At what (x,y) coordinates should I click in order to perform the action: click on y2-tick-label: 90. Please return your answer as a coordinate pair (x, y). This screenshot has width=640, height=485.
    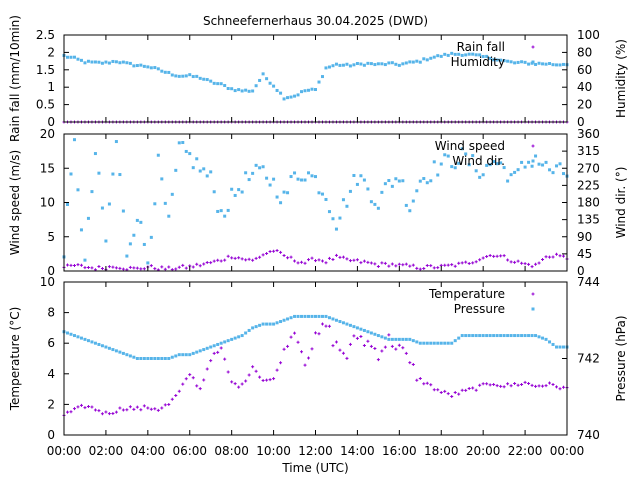
    Looking at the image, I should click on (584, 237).